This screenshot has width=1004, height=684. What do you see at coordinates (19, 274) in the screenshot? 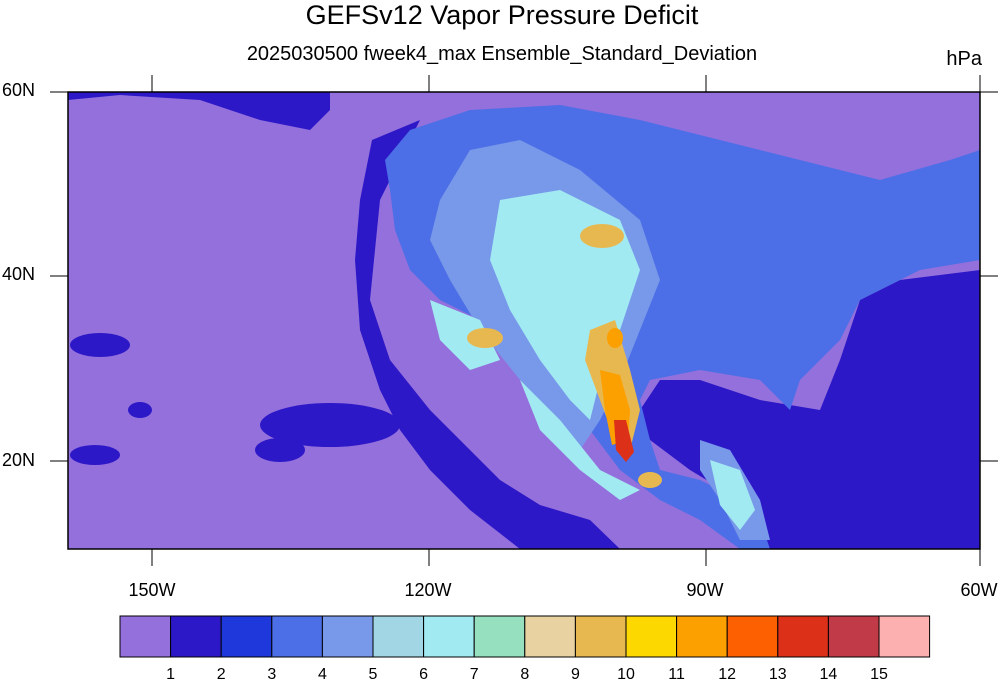
I see `lat-label-40n: 40N` at bounding box center [19, 274].